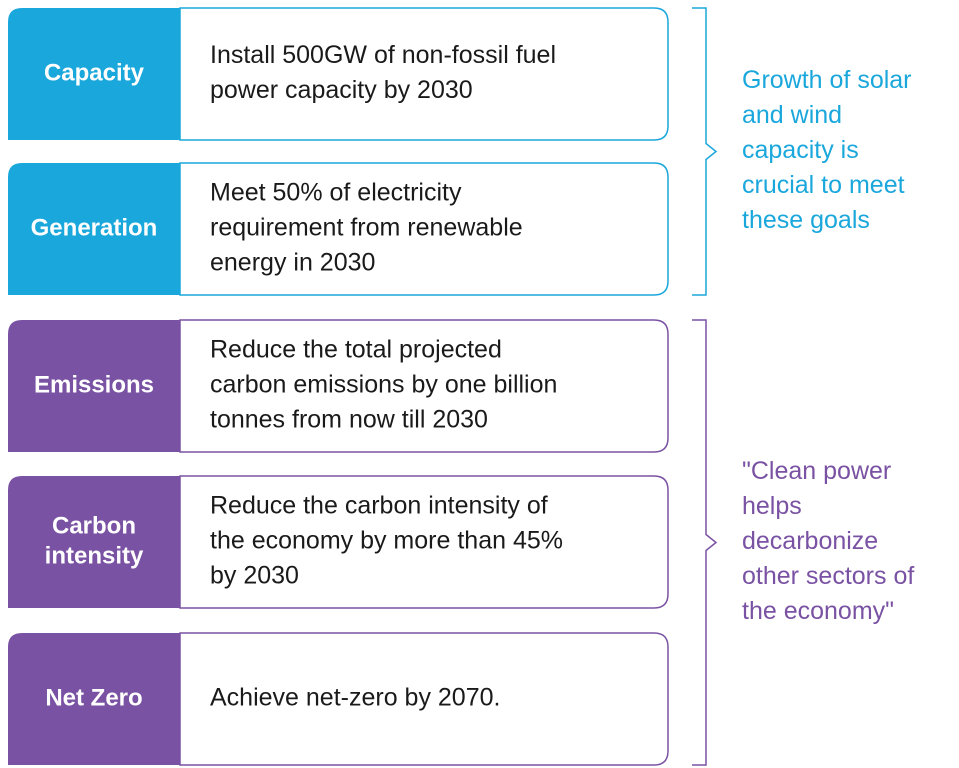  I want to click on group-note: "Clean power, so click(816, 471).